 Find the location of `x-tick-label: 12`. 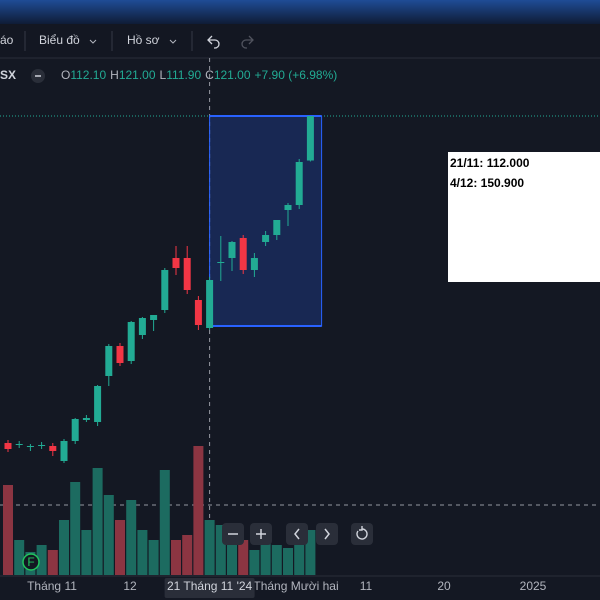

x-tick-label: 12 is located at coordinates (130, 586).